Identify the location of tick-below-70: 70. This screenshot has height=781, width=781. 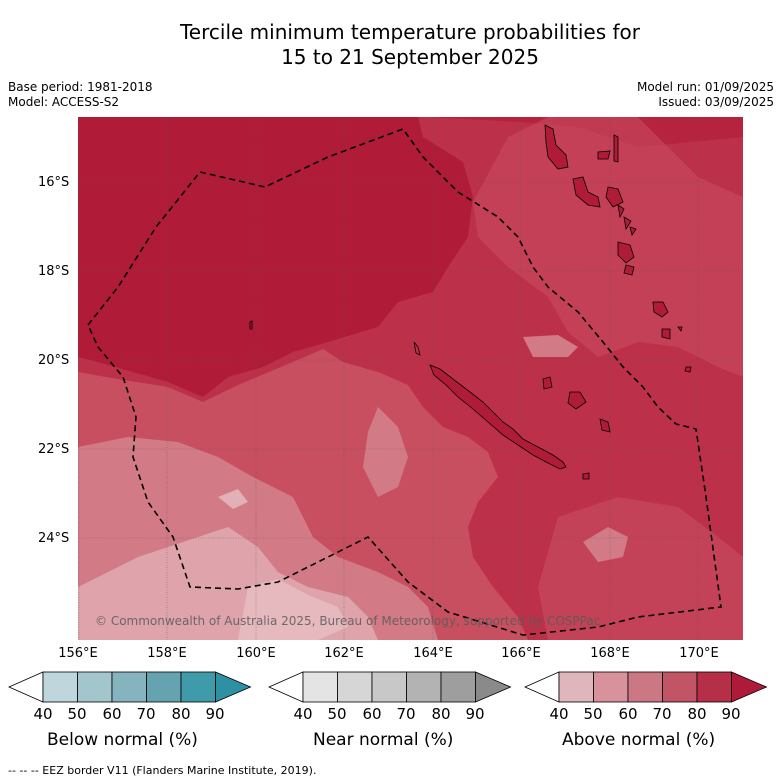
(146, 714).